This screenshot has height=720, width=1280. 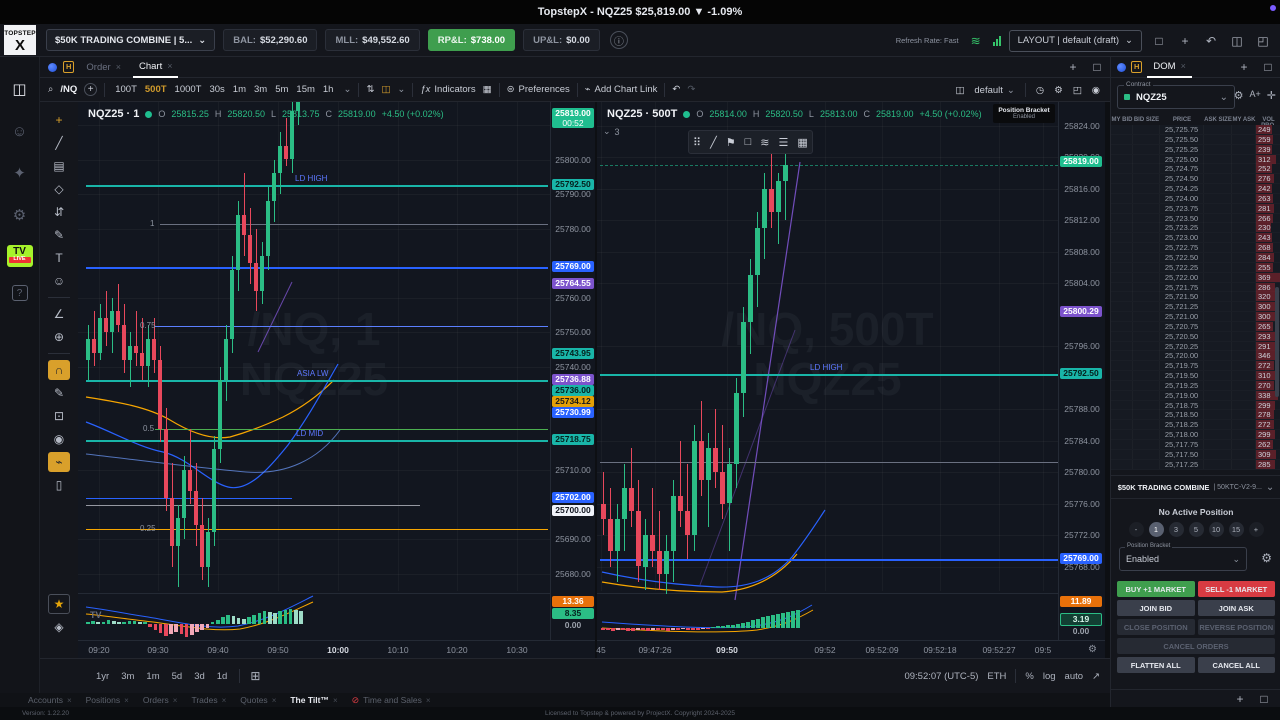 I want to click on bottom-tab-quotes: Quotes ×, so click(x=258, y=700).